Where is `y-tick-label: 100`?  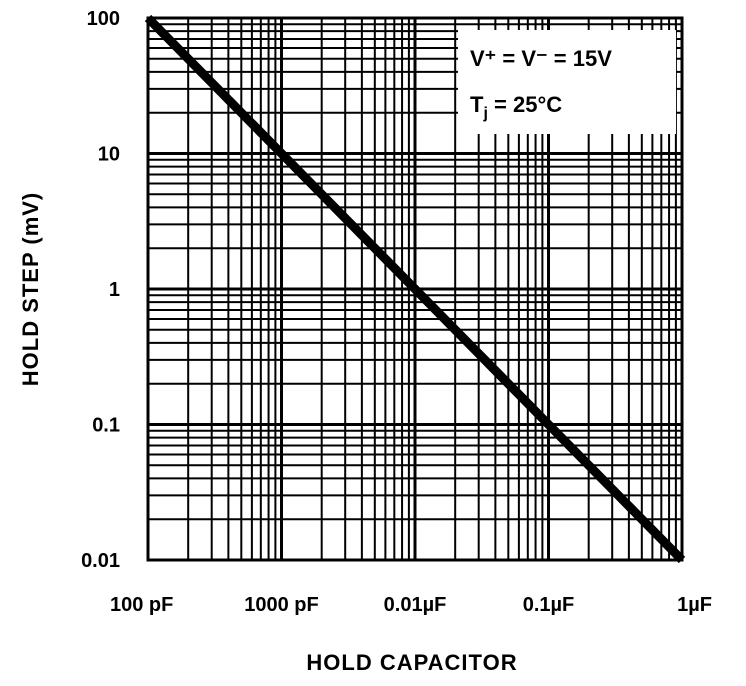
y-tick-label: 100 is located at coordinates (103, 19).